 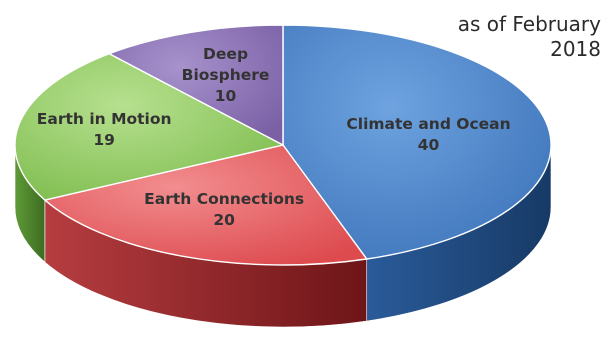 I want to click on date-note: as of February 2018, so click(x=516, y=37).